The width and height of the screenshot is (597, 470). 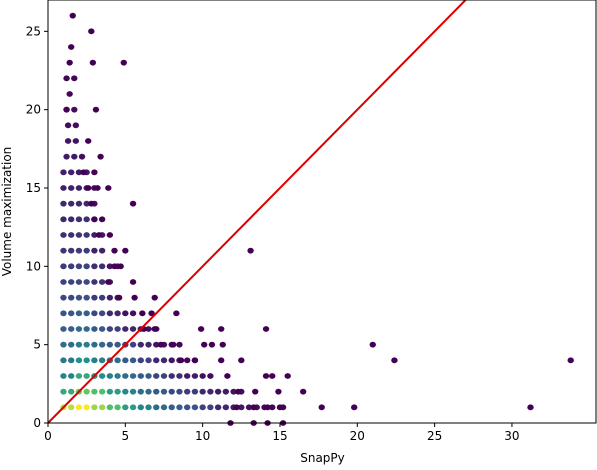 What do you see at coordinates (511, 436) in the screenshot?
I see `x-tick-label: 30` at bounding box center [511, 436].